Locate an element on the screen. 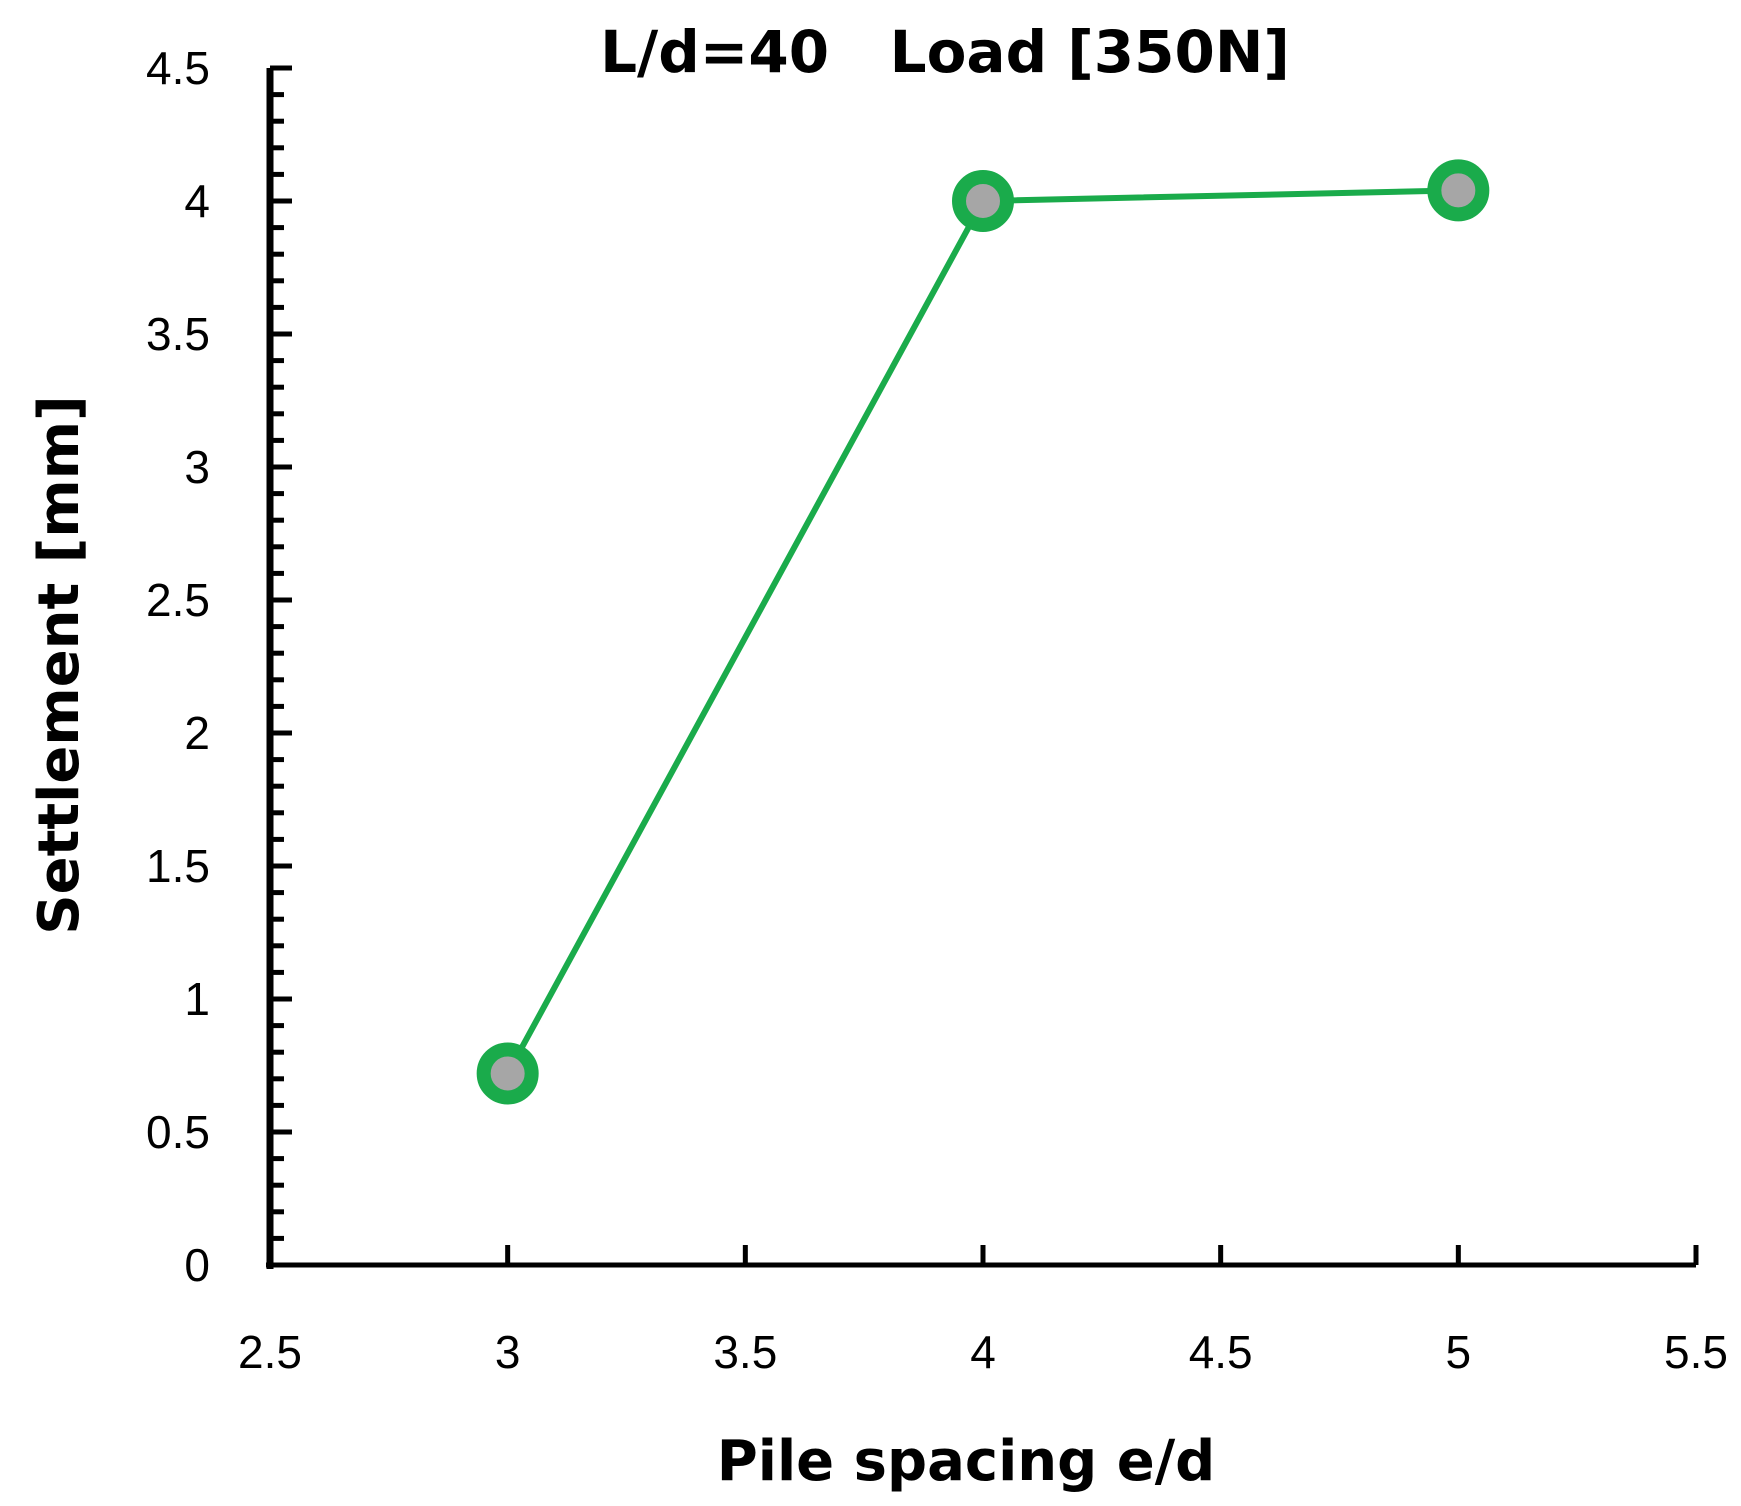 Image resolution: width=1741 pixels, height=1506 pixels. y-tick-label: 4.5 is located at coordinates (178, 68).